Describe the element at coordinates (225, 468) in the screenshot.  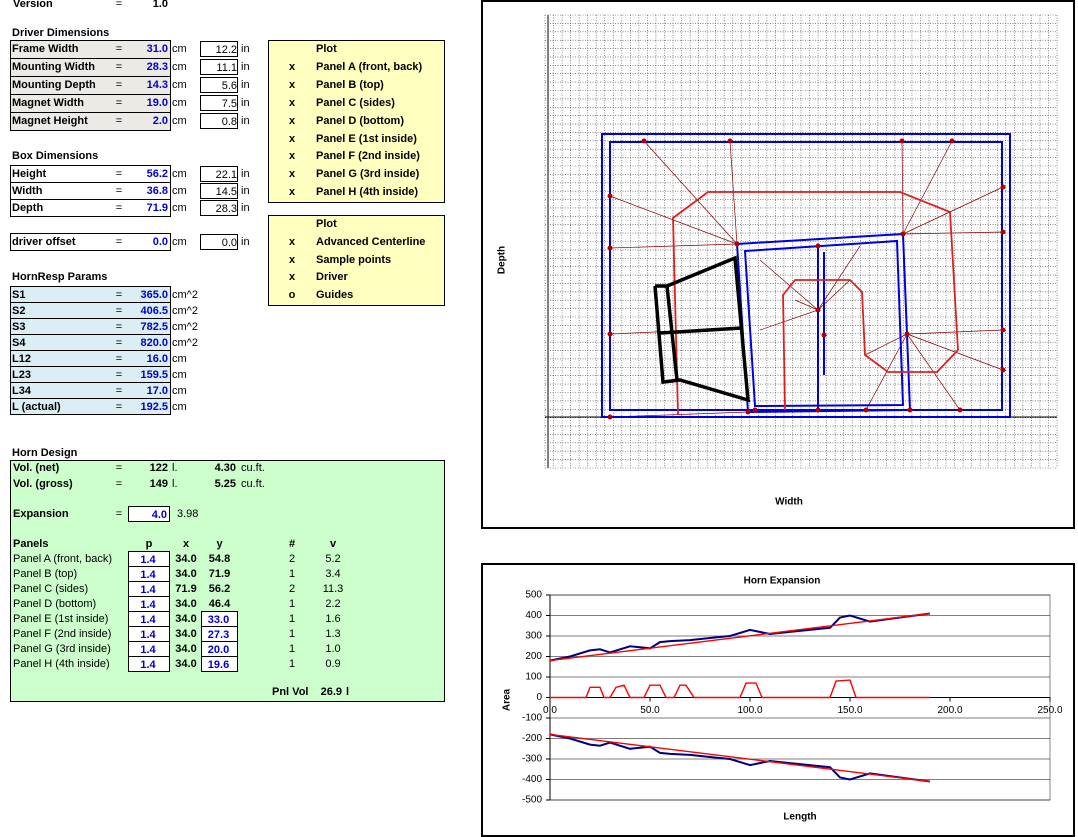
I see `value: 4.30` at that location.